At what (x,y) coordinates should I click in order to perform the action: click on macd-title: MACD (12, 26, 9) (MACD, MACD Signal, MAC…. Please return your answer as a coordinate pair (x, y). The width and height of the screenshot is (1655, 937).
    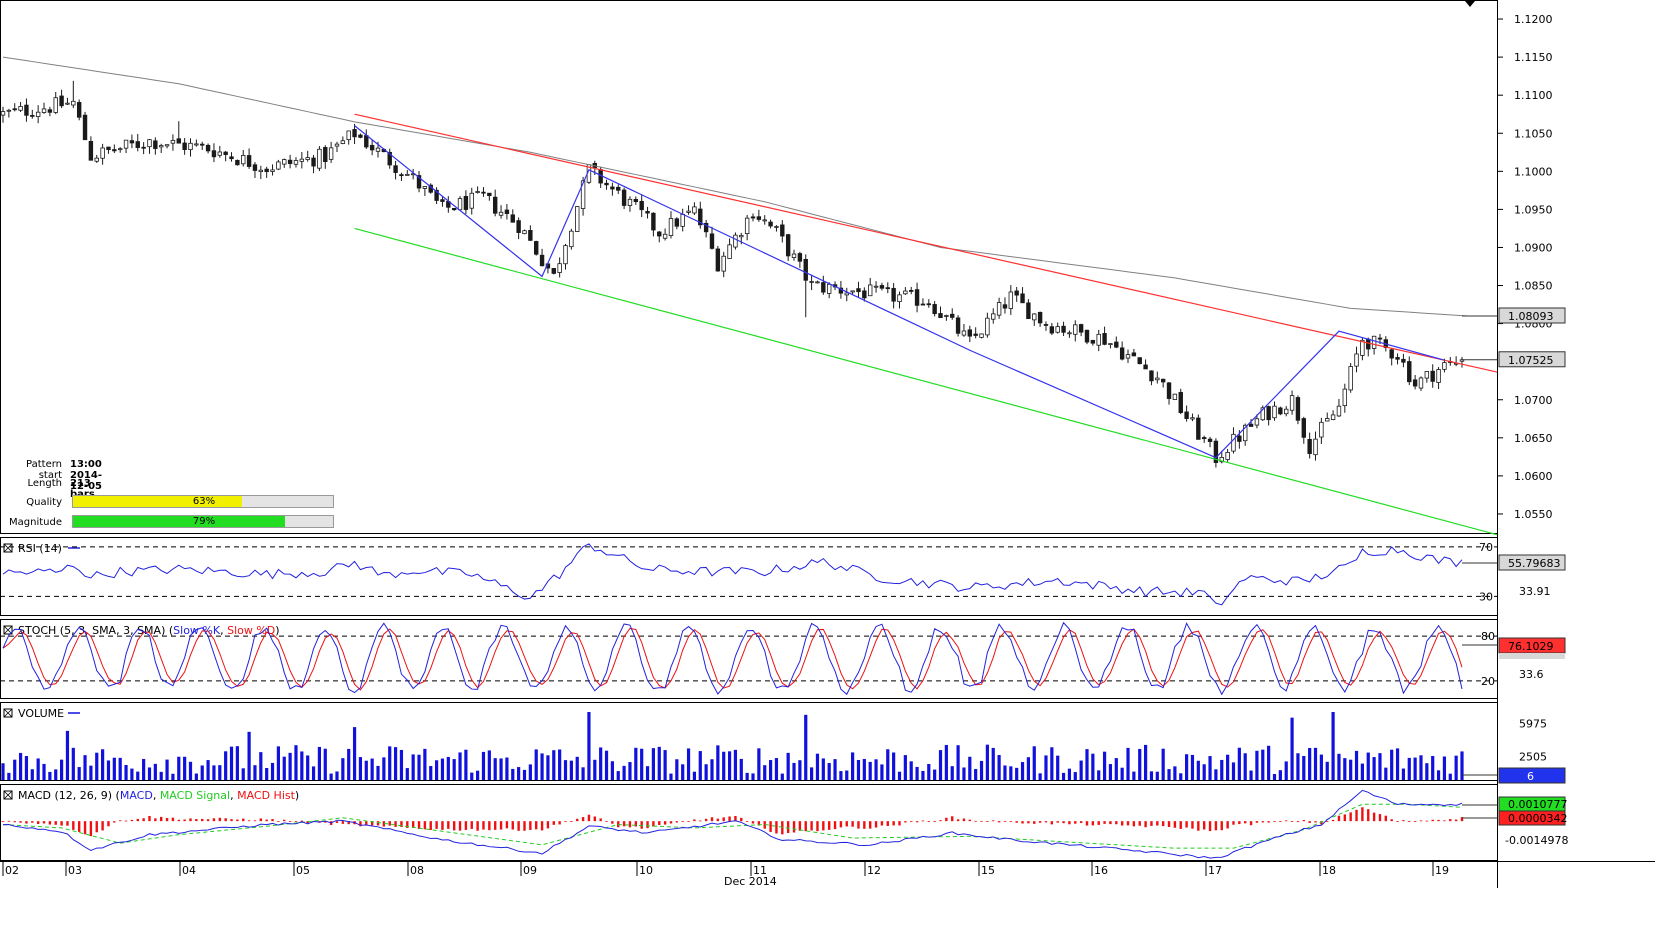
    Looking at the image, I should click on (158, 795).